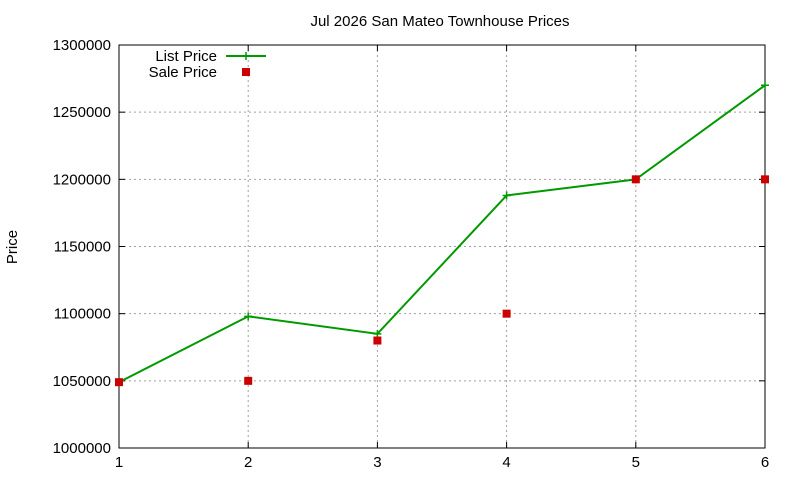  What do you see at coordinates (82, 112) in the screenshot?
I see `y-tick-label: 1250000` at bounding box center [82, 112].